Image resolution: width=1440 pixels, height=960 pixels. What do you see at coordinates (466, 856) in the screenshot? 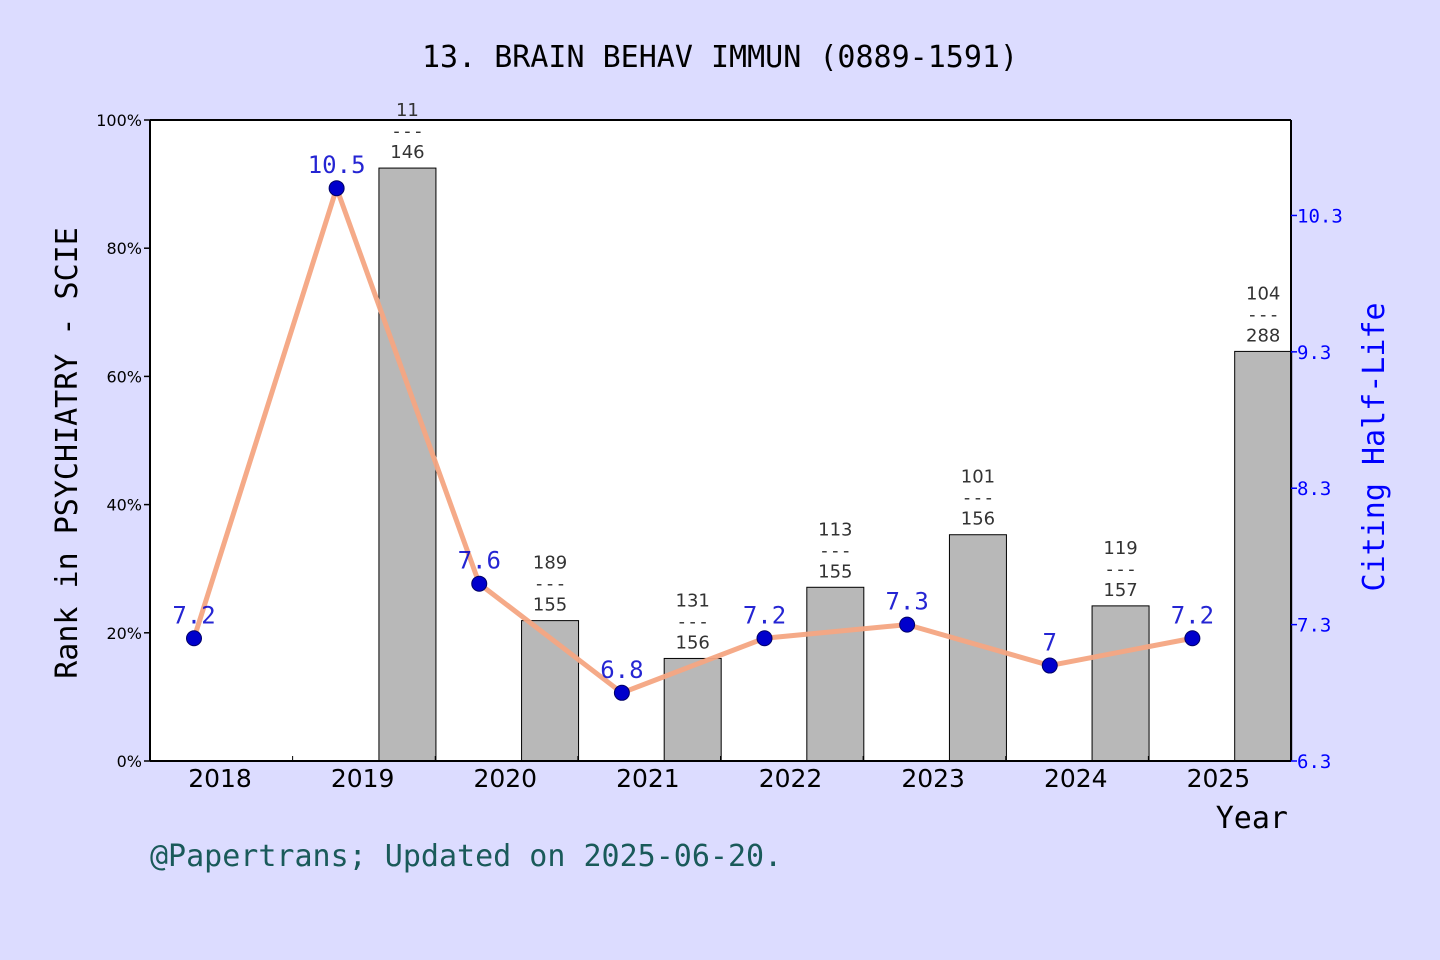
I see `footer-credit: @Papertrans; Updated on 2025-06-20.` at bounding box center [466, 856].